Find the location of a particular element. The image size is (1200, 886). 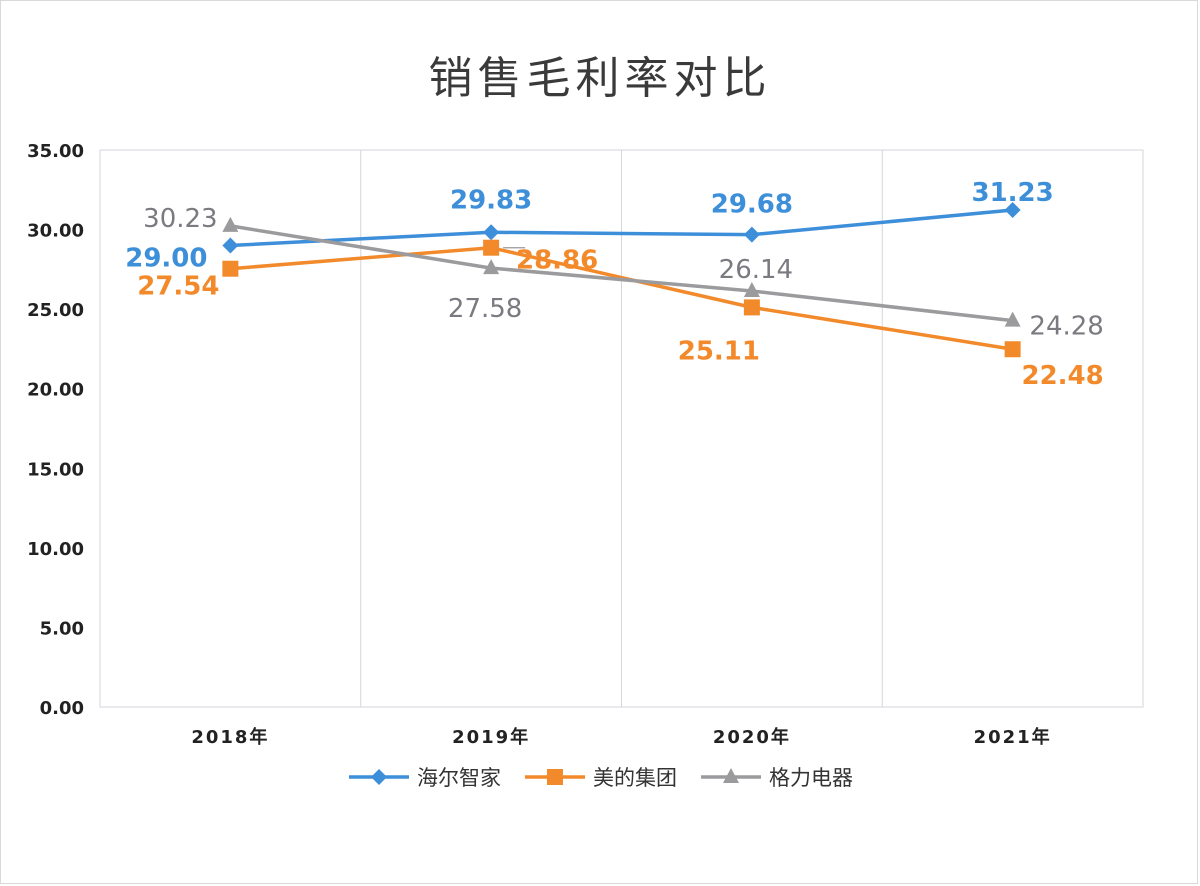

series-line-haier is located at coordinates (621, 228).